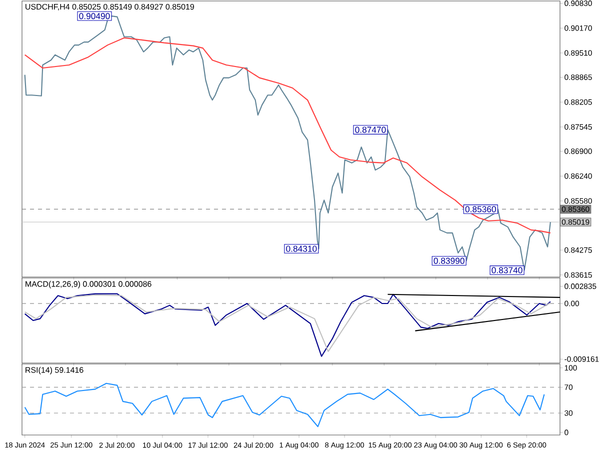 This screenshot has width=600, height=450. I want to click on annotation: 0.83740, so click(507, 270).